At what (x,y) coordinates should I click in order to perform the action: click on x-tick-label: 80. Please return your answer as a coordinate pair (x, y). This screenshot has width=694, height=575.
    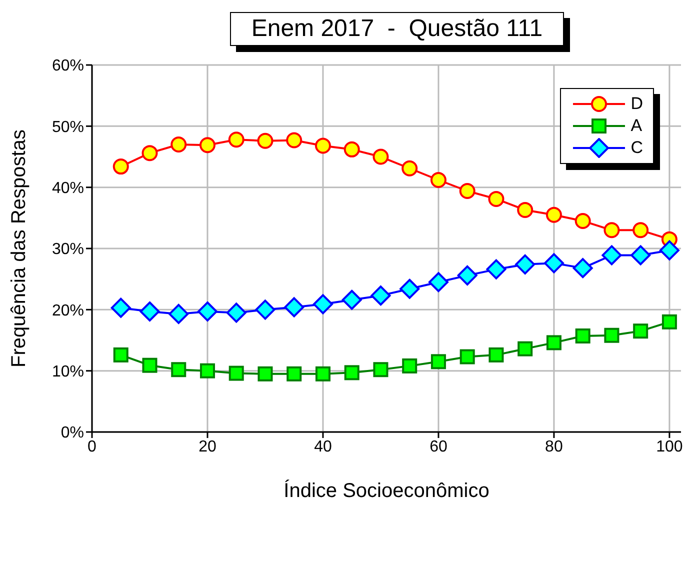
    Looking at the image, I should click on (554, 447).